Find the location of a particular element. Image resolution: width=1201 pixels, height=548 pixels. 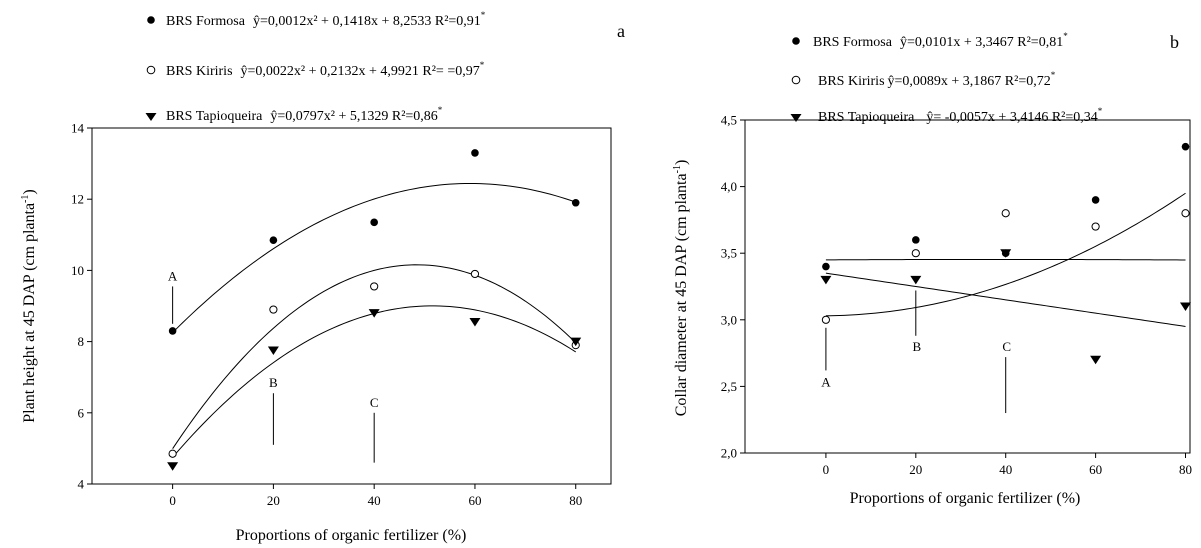

x-tick-label-a: 20 is located at coordinates (273, 500).